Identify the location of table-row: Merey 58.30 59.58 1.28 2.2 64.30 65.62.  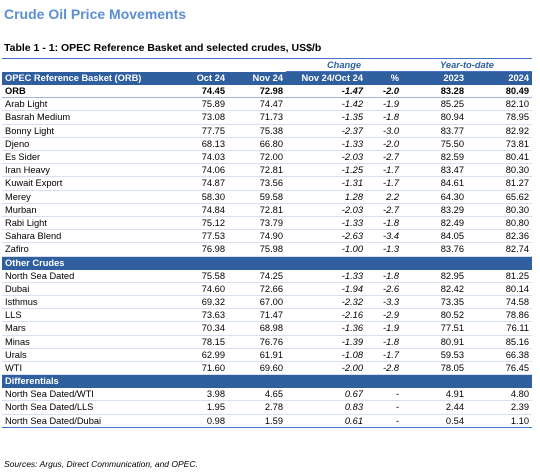
(267, 197).